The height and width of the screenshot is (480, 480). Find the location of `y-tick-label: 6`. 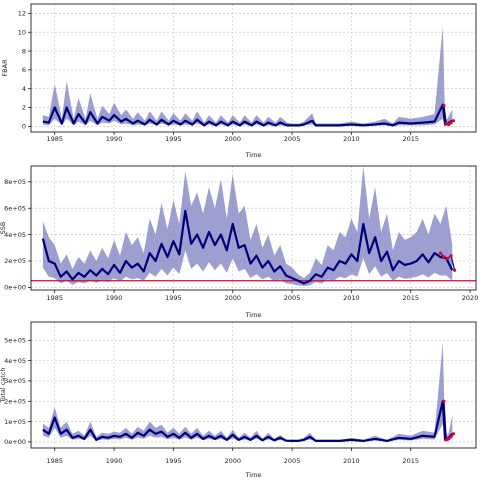

y-tick-label: 6 is located at coordinates (24, 70).